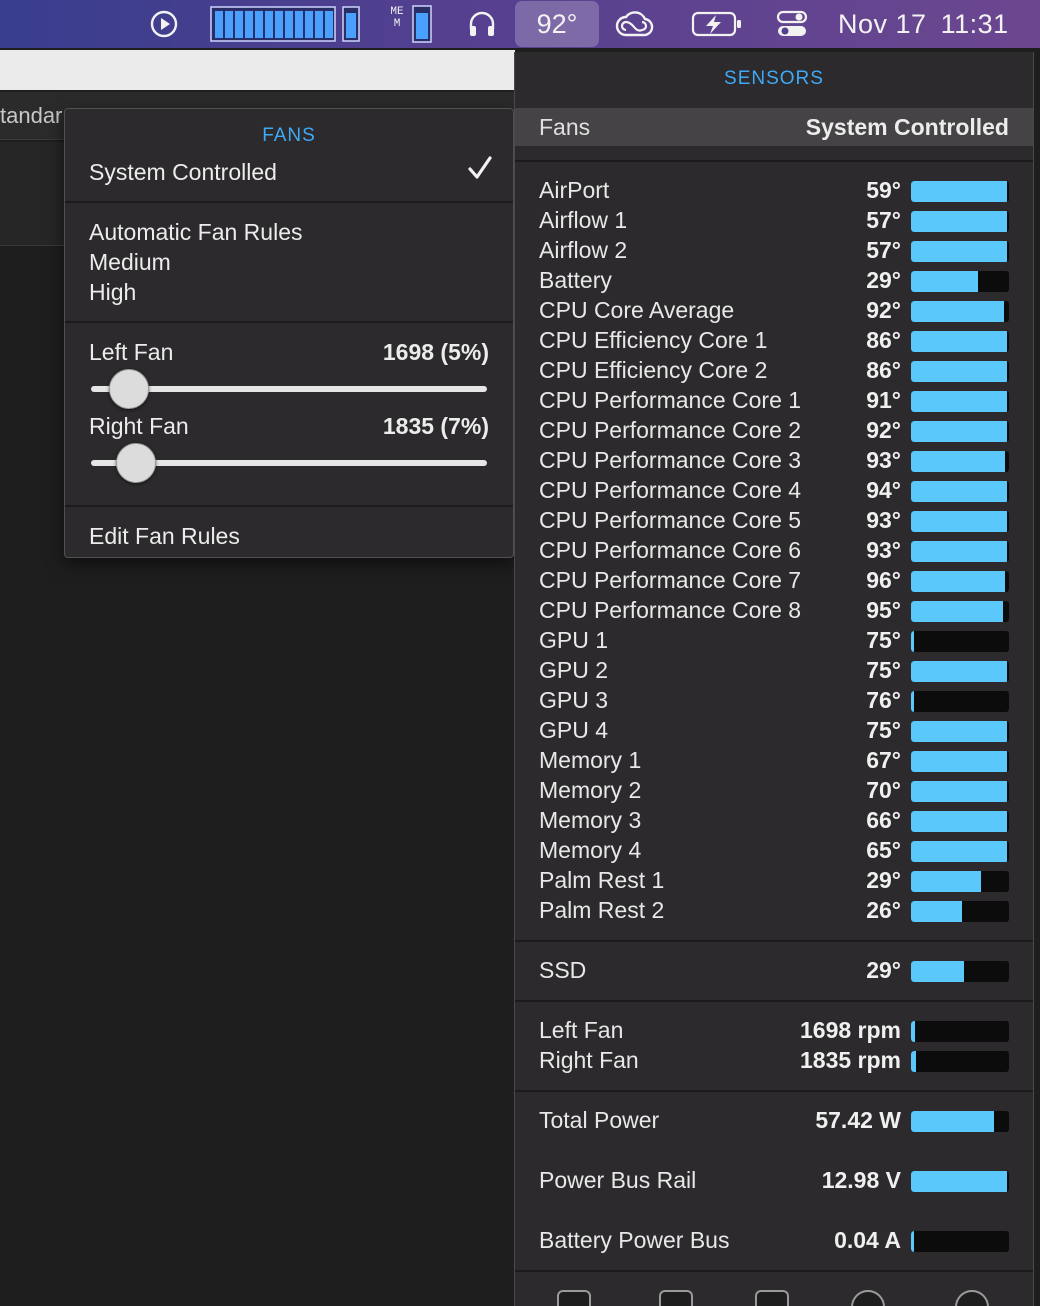 This screenshot has width=1040, height=1306. I want to click on sensor-row-cpu-performance-core-7: CPU Performance Core 7 96°, so click(774, 582).